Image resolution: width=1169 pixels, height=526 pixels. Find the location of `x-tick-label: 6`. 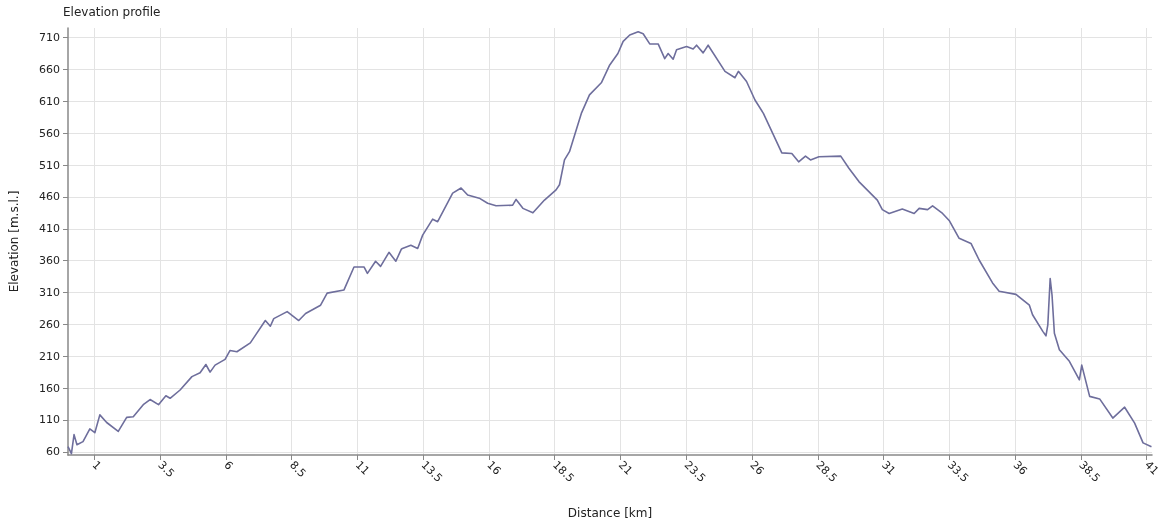

x-tick-label: 6 is located at coordinates (228, 465).